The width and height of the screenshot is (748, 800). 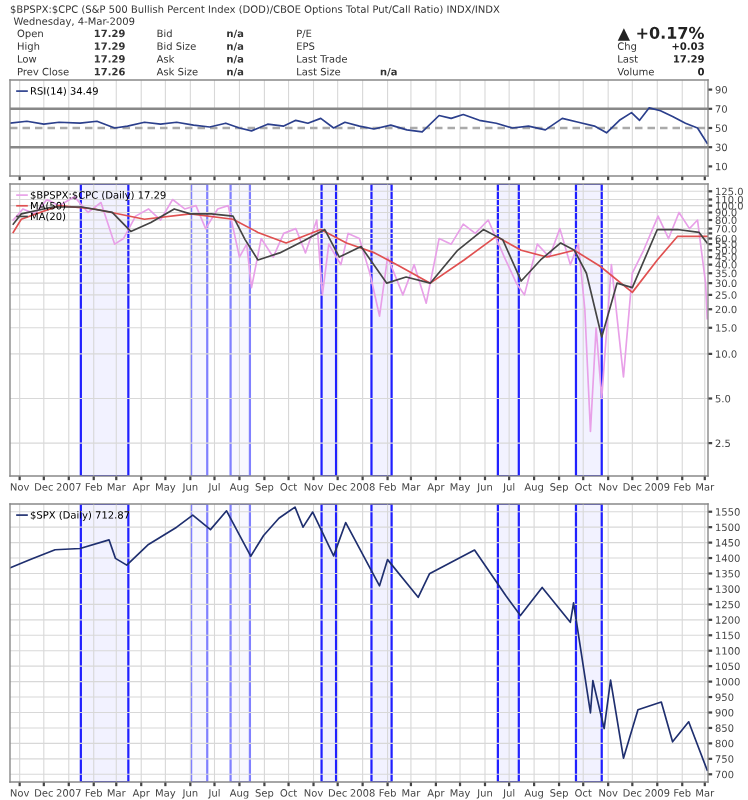 What do you see at coordinates (660, 33) in the screenshot?
I see `text: ▲ +0.17%` at bounding box center [660, 33].